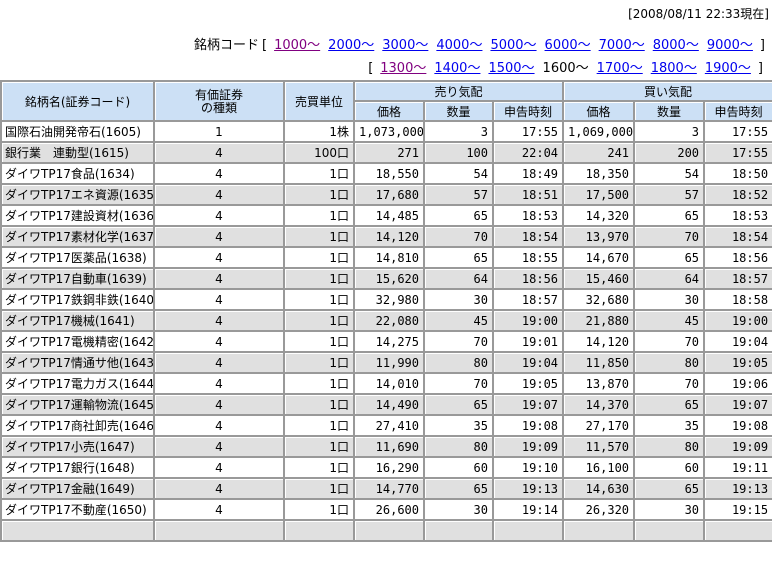  Describe the element at coordinates (727, 68) in the screenshot. I see `stock-code-link-1900: 1900～` at that location.